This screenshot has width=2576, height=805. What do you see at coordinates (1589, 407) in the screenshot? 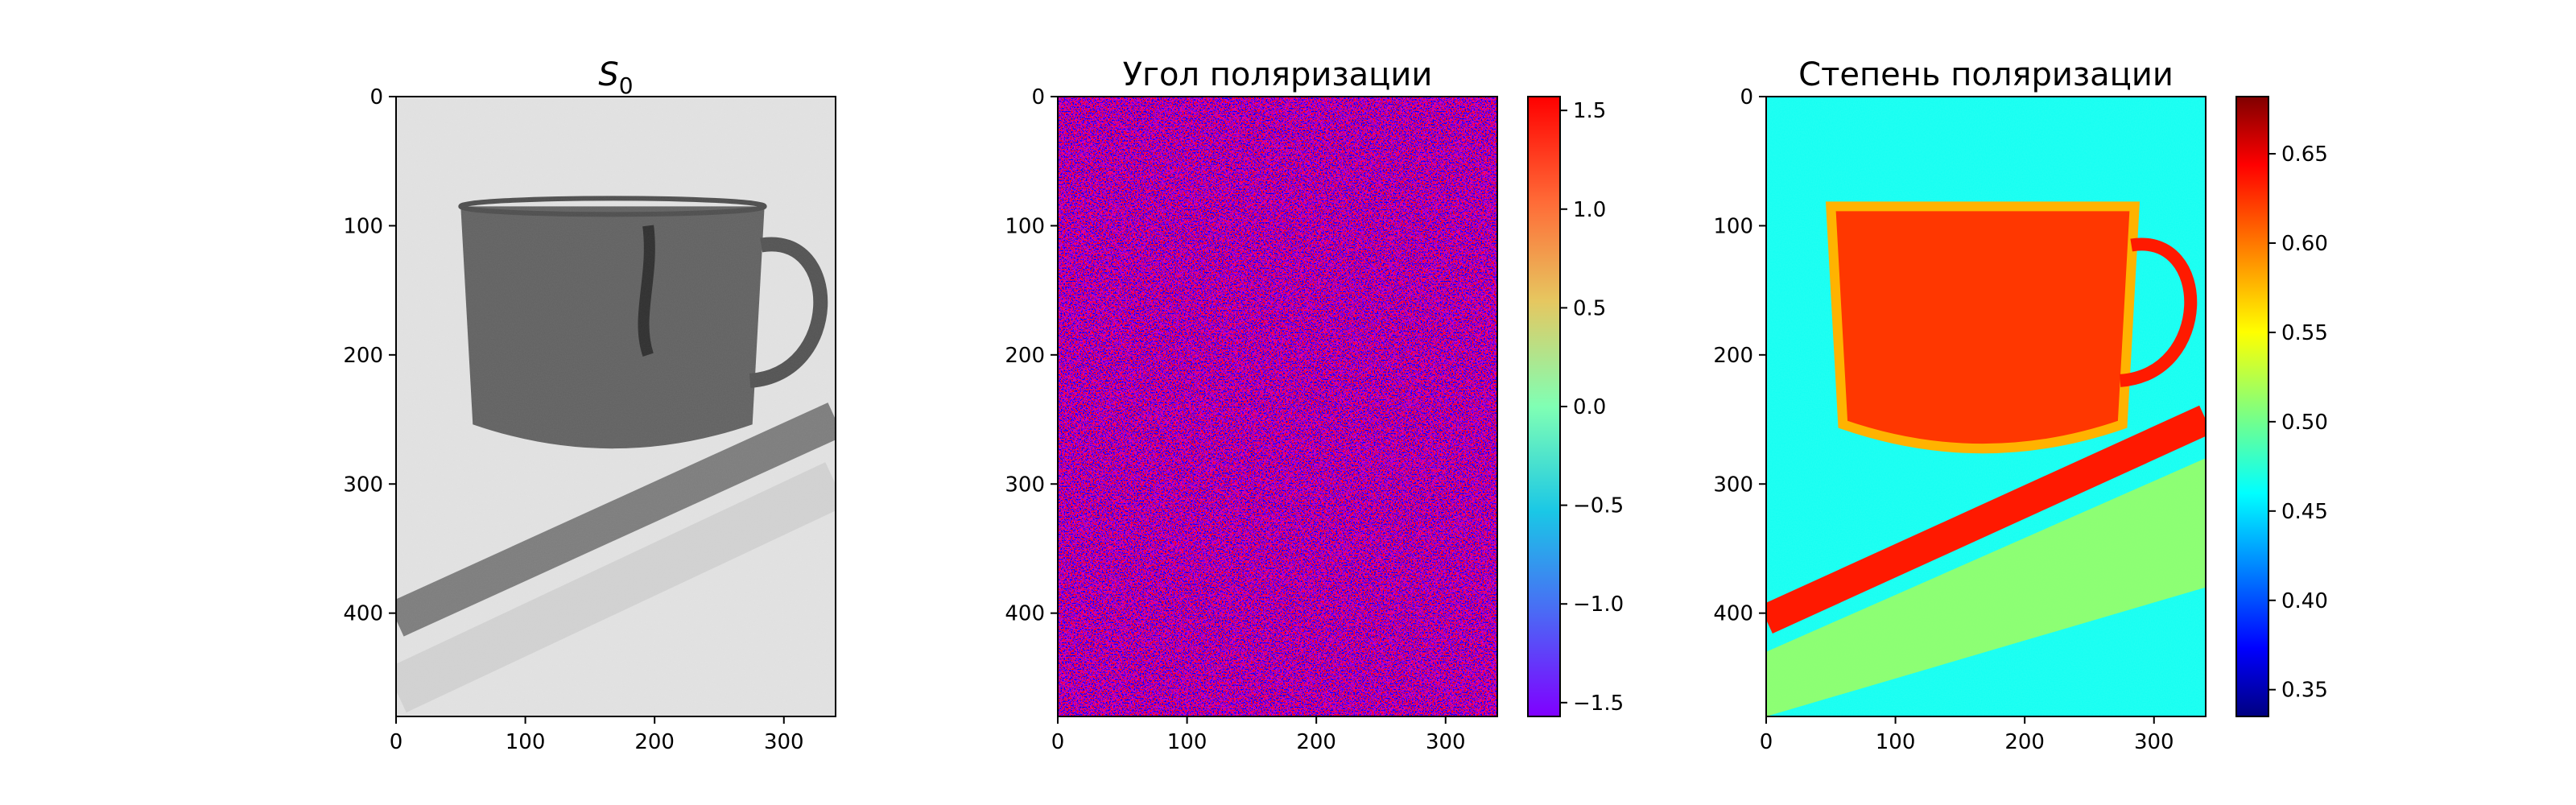
I see `colorbar-tick-label: 0.0` at bounding box center [1589, 407].